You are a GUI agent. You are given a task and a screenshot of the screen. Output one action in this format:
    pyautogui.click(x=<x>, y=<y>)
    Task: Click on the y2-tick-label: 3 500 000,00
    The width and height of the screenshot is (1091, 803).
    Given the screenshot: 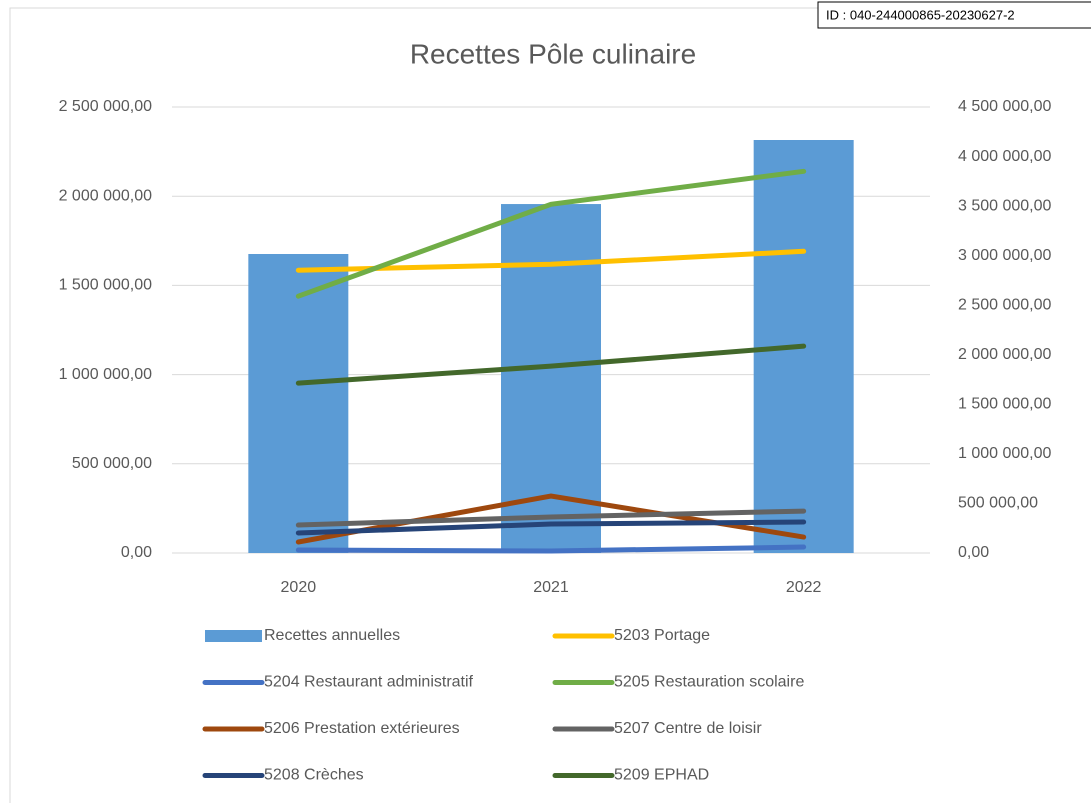 What is the action you would take?
    pyautogui.click(x=1005, y=205)
    